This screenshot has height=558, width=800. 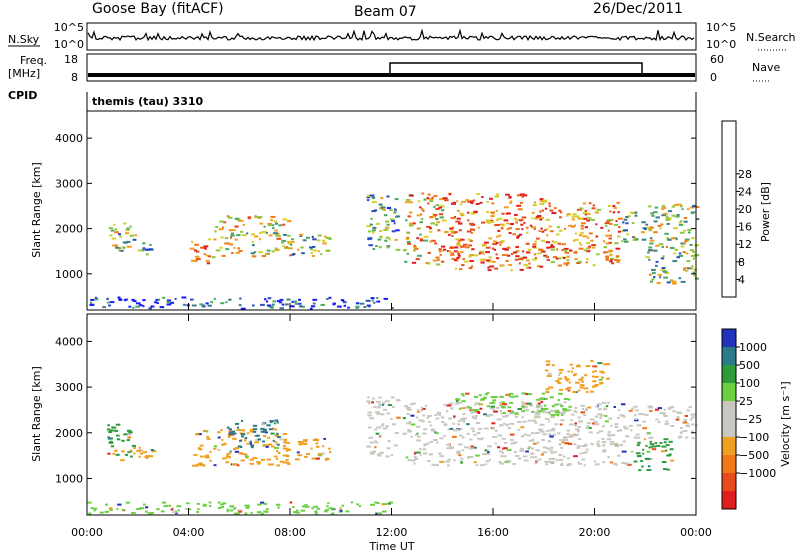 I want to click on time-axis-label: Time UT, so click(x=391, y=546).